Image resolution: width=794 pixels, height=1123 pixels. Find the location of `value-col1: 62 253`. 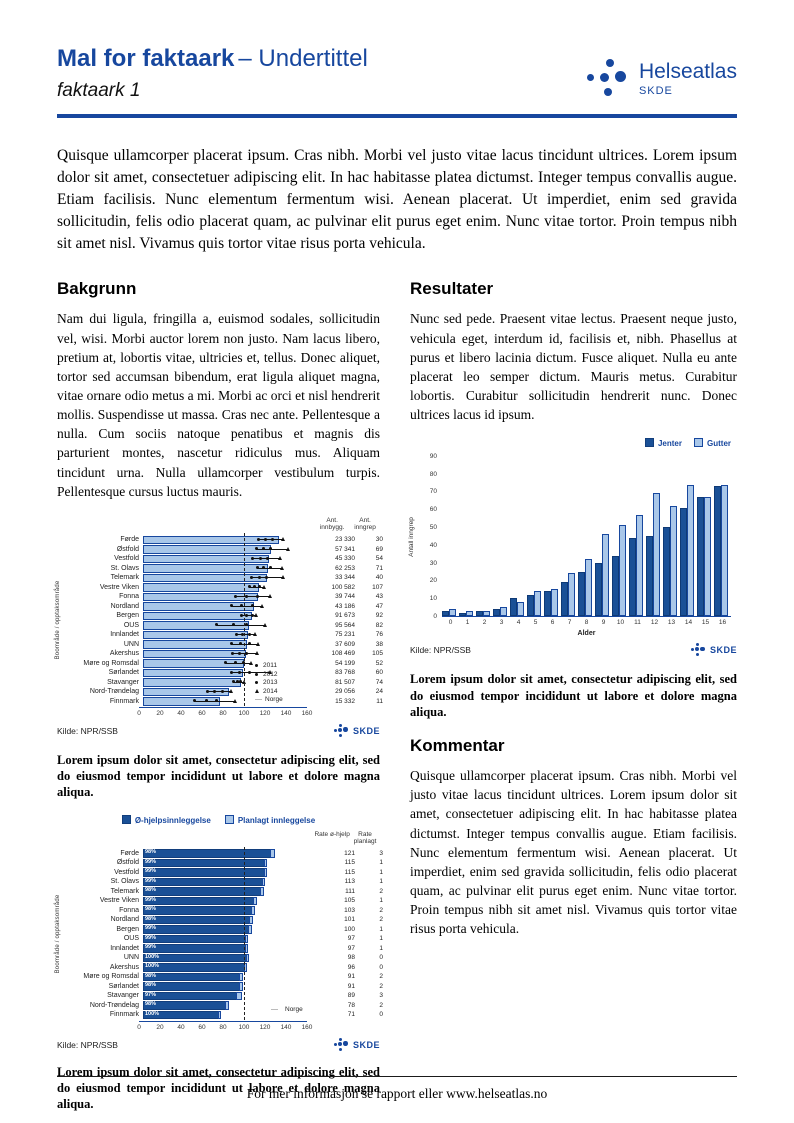

value-col1: 62 253 is located at coordinates (345, 568).